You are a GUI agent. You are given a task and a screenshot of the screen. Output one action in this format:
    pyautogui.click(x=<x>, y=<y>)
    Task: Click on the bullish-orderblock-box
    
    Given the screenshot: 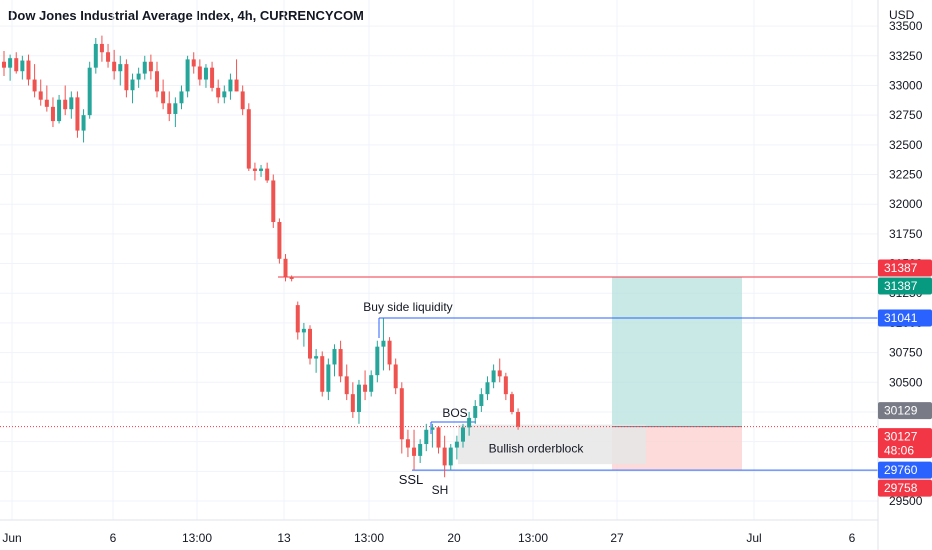 What is the action you would take?
    pyautogui.click(x=552, y=444)
    